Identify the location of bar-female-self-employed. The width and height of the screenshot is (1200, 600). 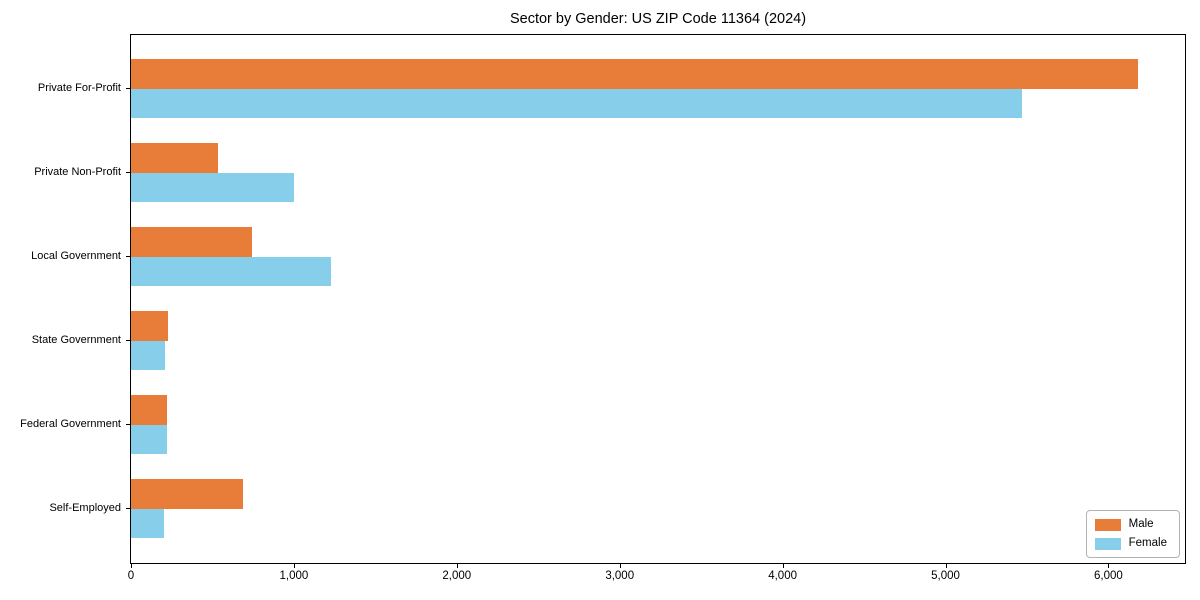
(148, 523).